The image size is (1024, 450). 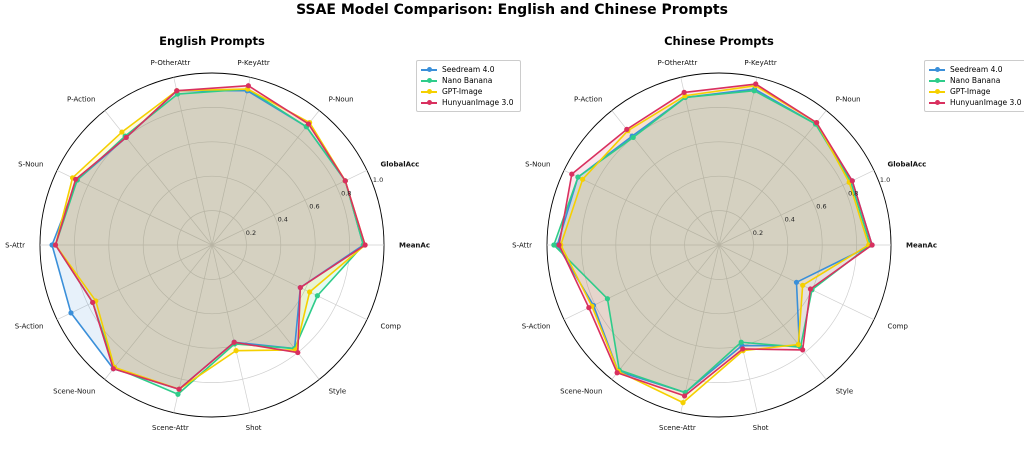 I want to click on data-point-nano-banana-s-noun, so click(x=578, y=177).